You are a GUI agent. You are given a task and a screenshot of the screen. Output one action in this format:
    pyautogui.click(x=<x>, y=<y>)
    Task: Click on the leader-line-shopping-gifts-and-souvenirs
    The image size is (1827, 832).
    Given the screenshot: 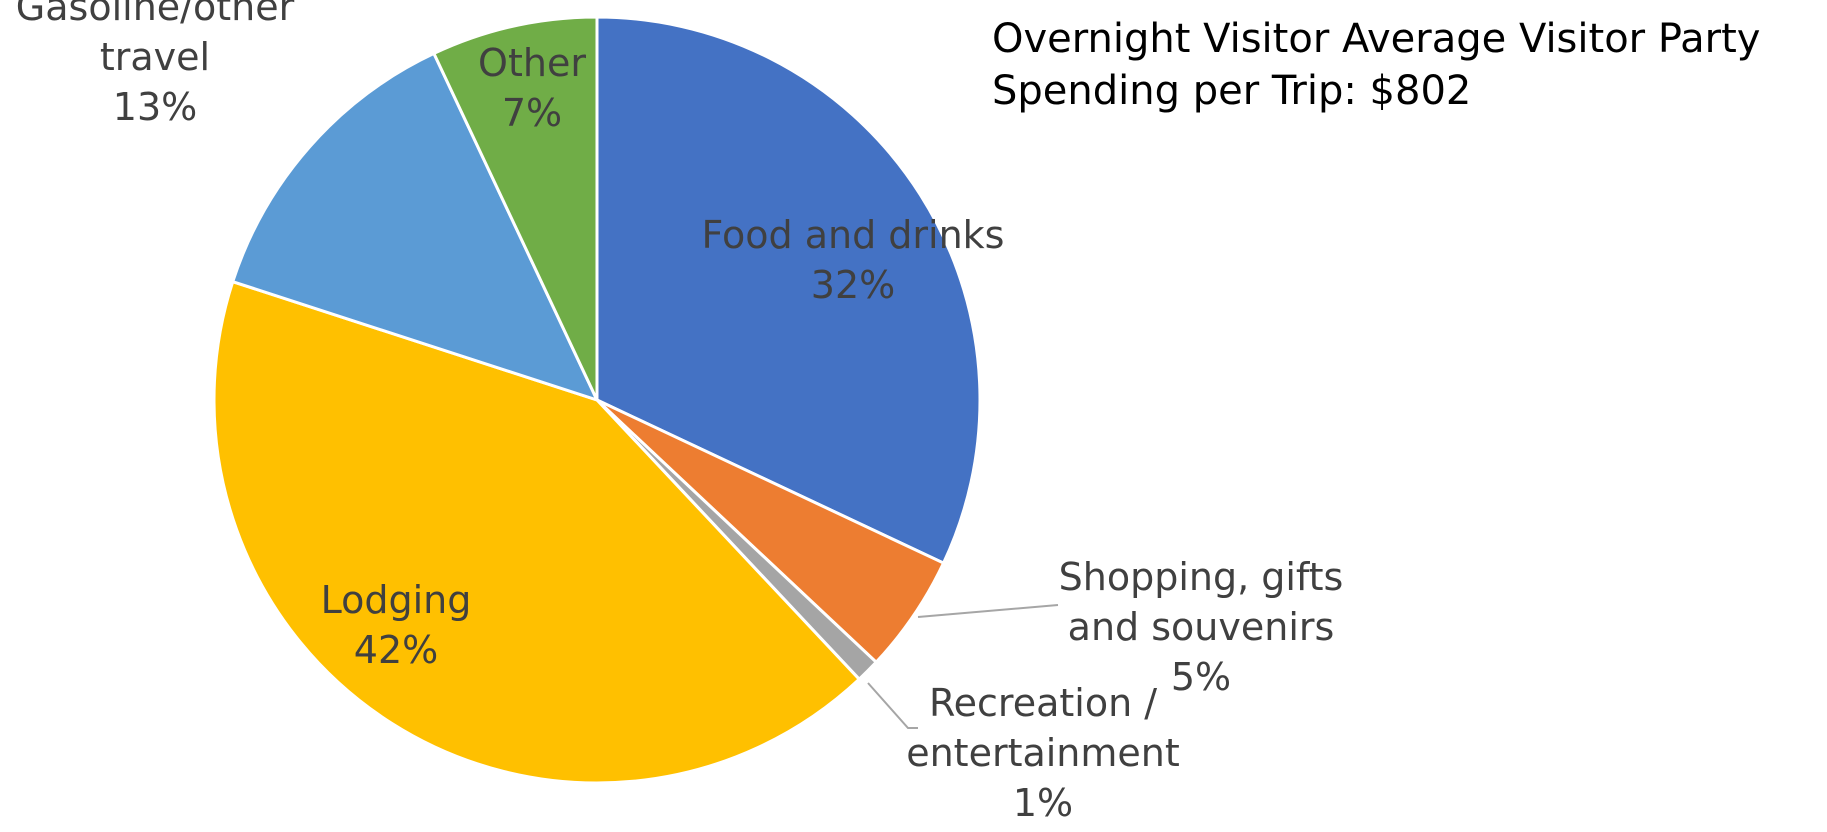 What is the action you would take?
    pyautogui.click(x=988, y=611)
    